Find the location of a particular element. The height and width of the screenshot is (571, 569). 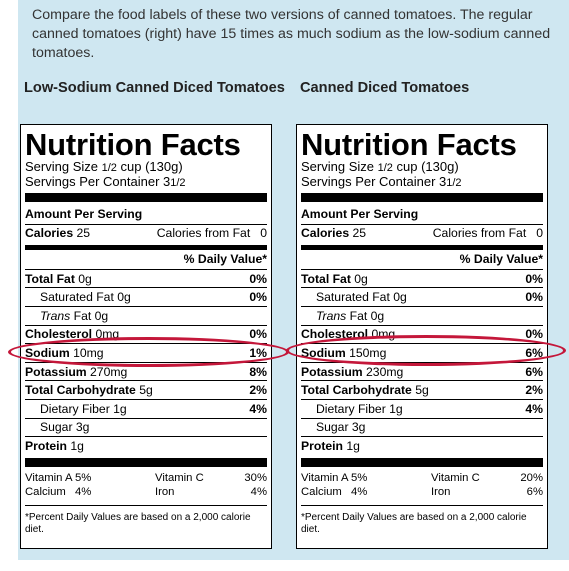

serving-size-label: Serving Size is located at coordinates (337, 166).